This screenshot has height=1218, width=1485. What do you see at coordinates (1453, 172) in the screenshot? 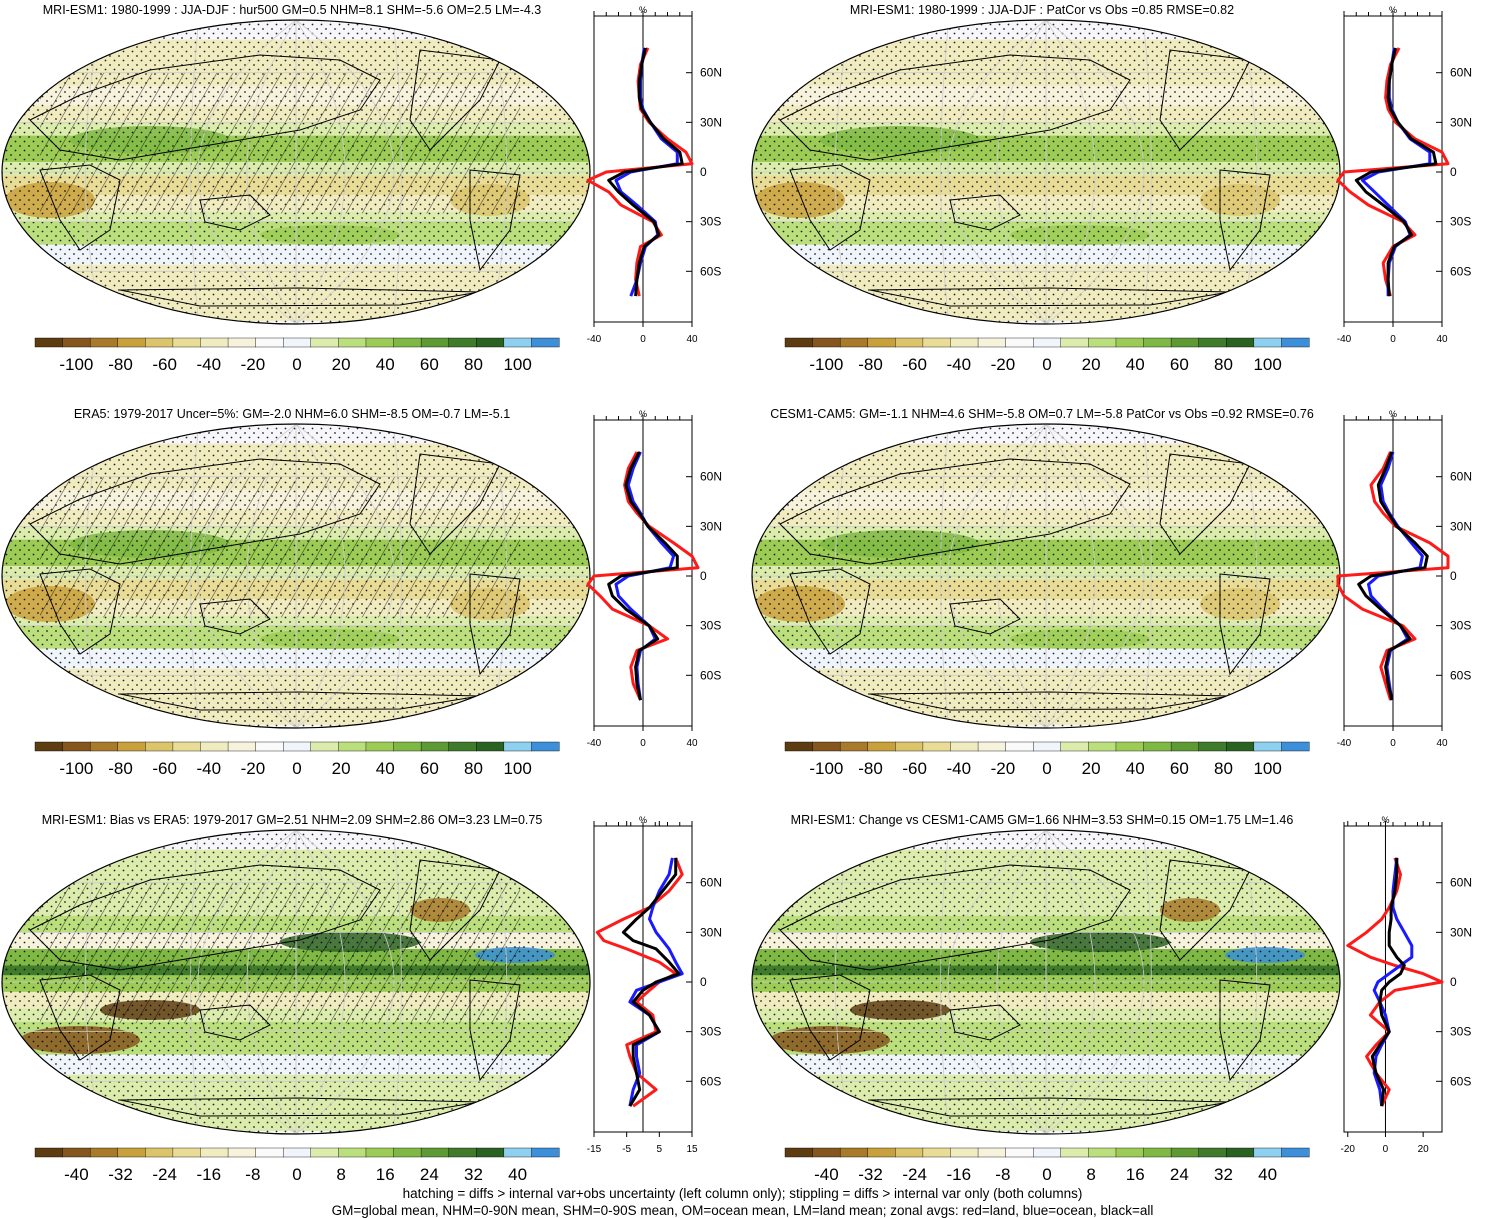
I see `zonal-ytick-label: 0` at bounding box center [1453, 172].